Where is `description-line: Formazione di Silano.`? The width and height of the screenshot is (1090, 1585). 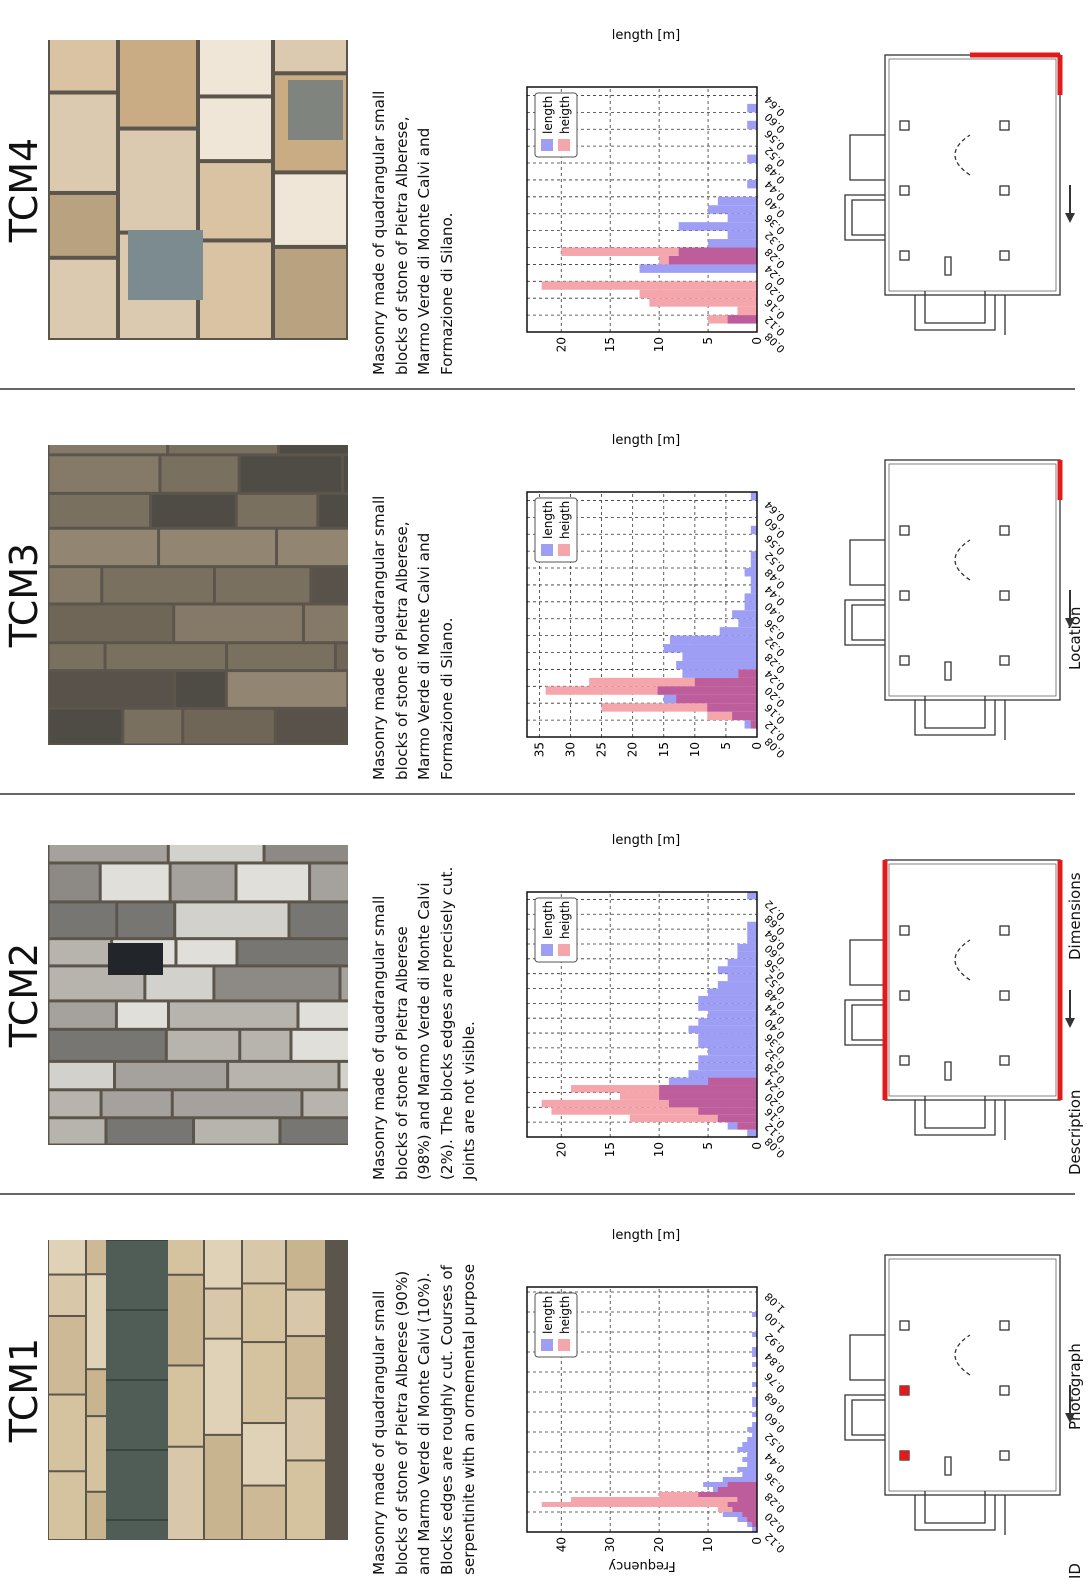
description-line: Formazione di Silano. is located at coordinates (446, 698).